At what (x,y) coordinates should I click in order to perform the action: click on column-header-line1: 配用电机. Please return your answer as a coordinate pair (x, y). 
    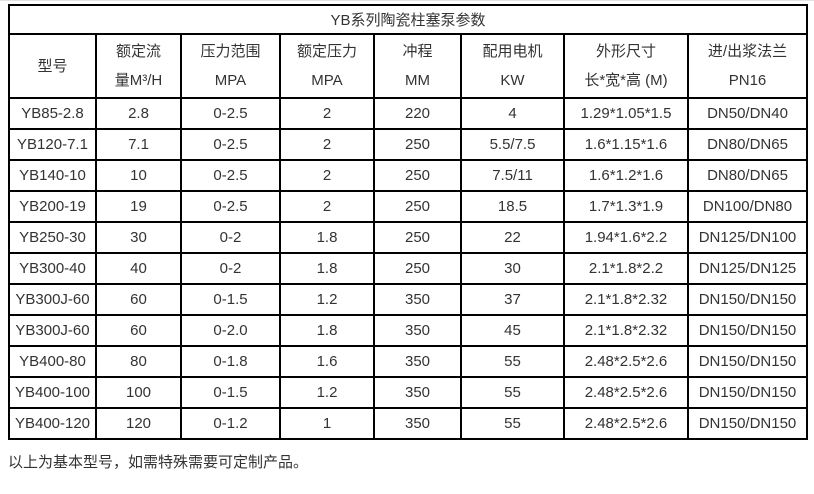
    Looking at the image, I should click on (512, 51).